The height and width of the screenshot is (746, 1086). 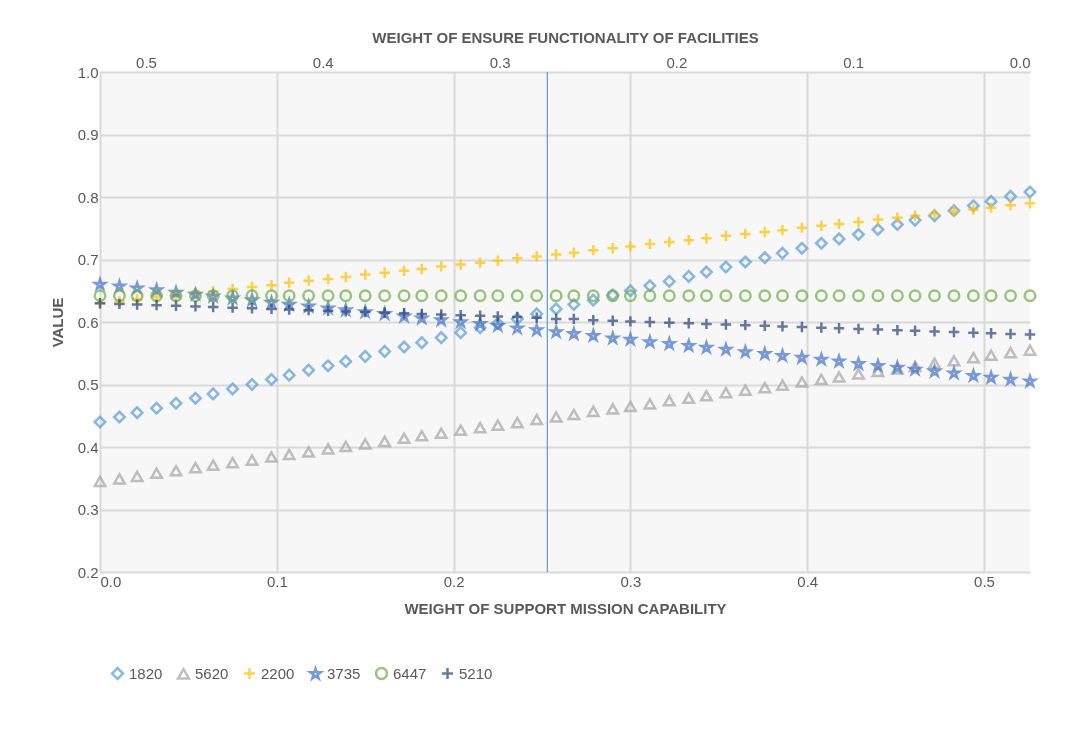 What do you see at coordinates (454, 581) in the screenshot?
I see `x-tick-label: 0.2` at bounding box center [454, 581].